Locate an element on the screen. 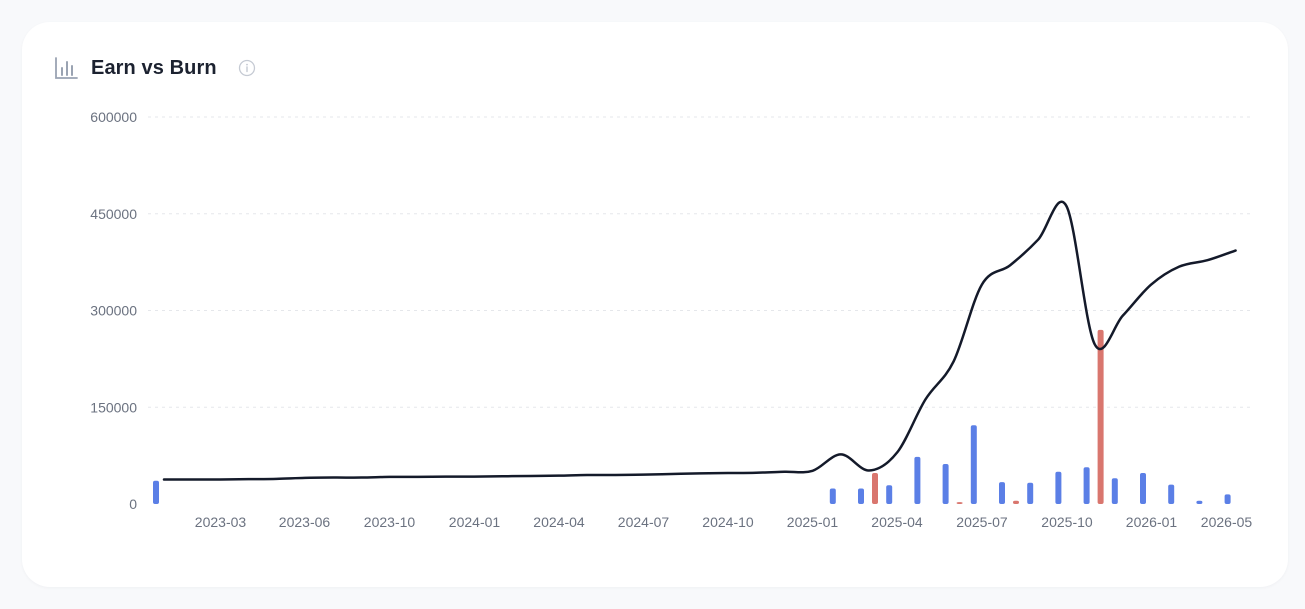 This screenshot has height=609, width=1305. x-tick-label: 2026-01 is located at coordinates (1152, 522).